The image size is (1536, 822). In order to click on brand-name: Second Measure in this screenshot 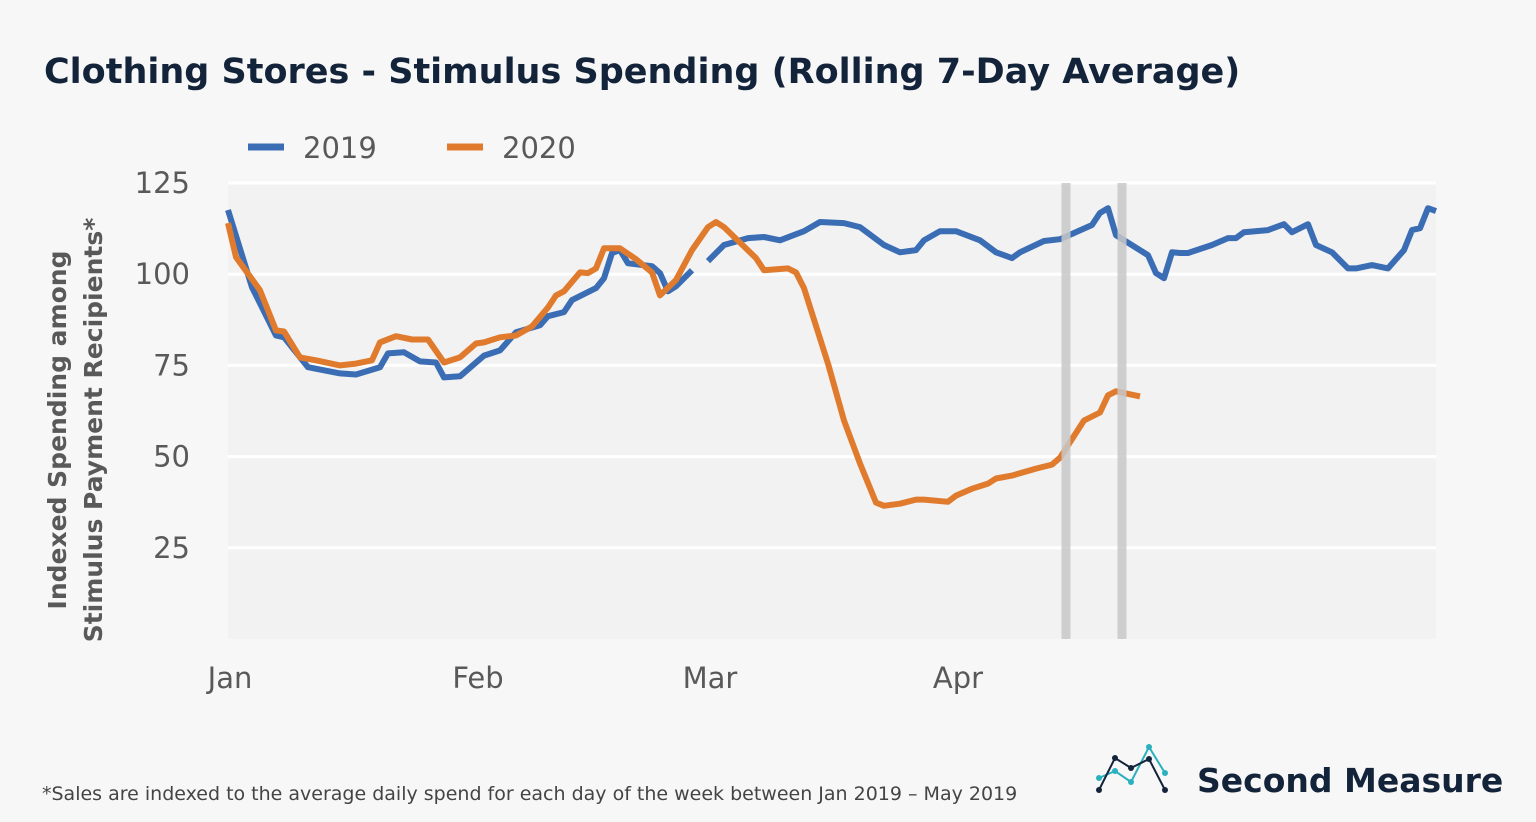, I will do `click(1350, 780)`.